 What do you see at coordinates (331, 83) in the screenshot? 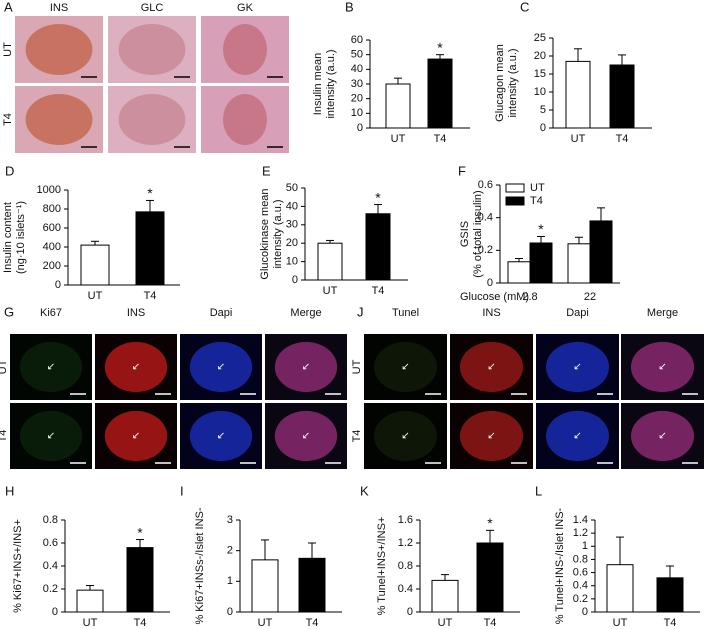
I see `y-axis-label: intensity (a.u.)` at bounding box center [331, 83].